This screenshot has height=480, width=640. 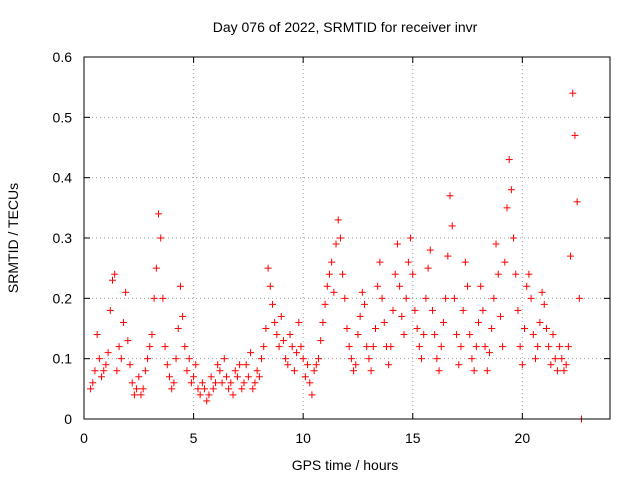 What do you see at coordinates (63, 238) in the screenshot?
I see `y-tick-label: 0.3` at bounding box center [63, 238].